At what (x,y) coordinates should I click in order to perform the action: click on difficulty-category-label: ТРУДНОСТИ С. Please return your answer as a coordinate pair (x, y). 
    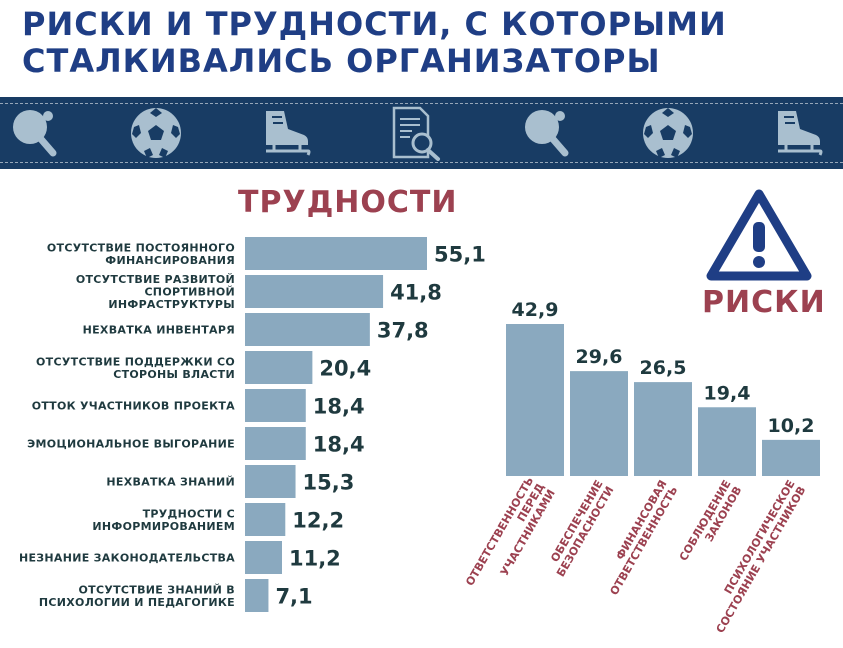
    Looking at the image, I should click on (189, 513).